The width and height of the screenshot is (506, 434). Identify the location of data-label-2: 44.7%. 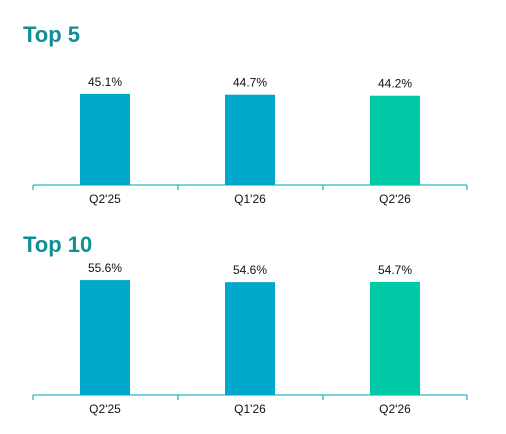
(250, 83).